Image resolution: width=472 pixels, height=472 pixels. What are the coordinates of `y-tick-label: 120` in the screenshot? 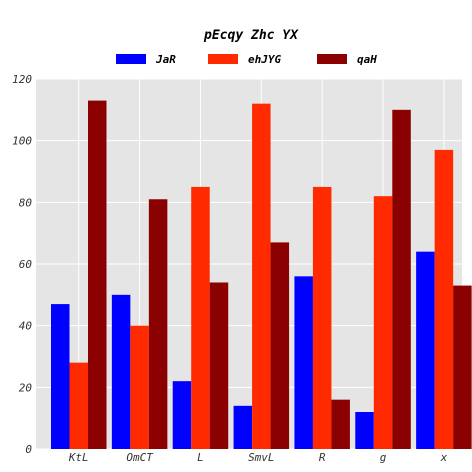 It's located at (22, 79).